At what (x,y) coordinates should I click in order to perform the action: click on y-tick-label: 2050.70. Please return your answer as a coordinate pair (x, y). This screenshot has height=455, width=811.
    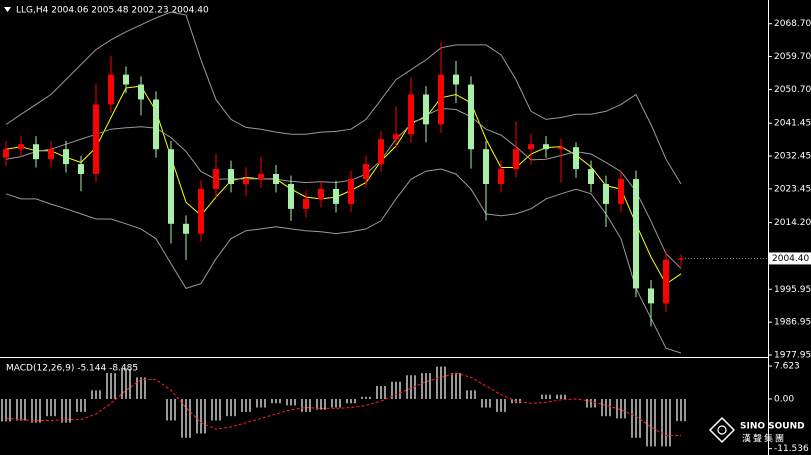
    Looking at the image, I should click on (792, 90).